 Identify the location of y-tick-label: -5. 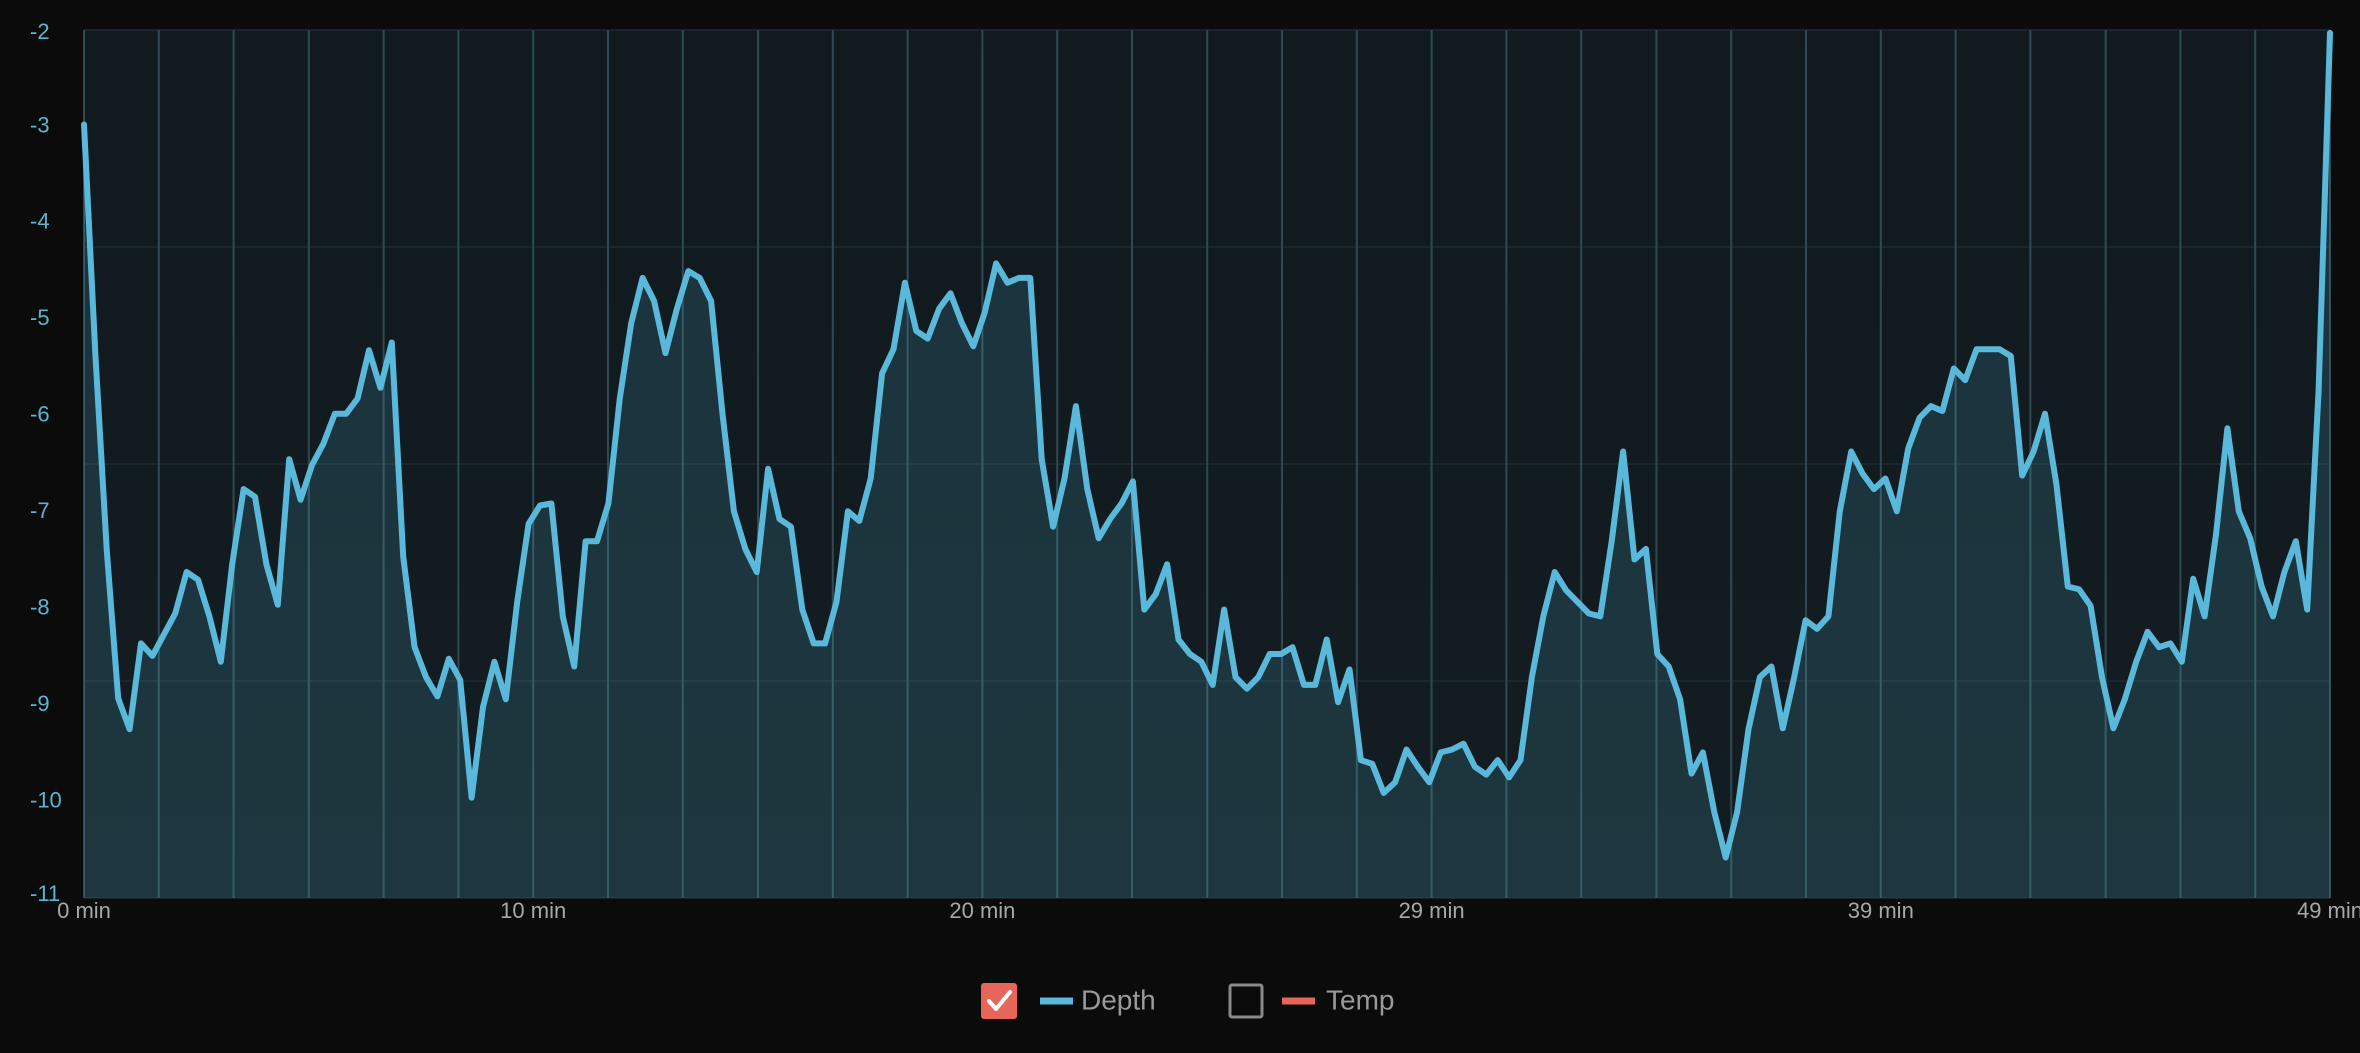
(40, 317).